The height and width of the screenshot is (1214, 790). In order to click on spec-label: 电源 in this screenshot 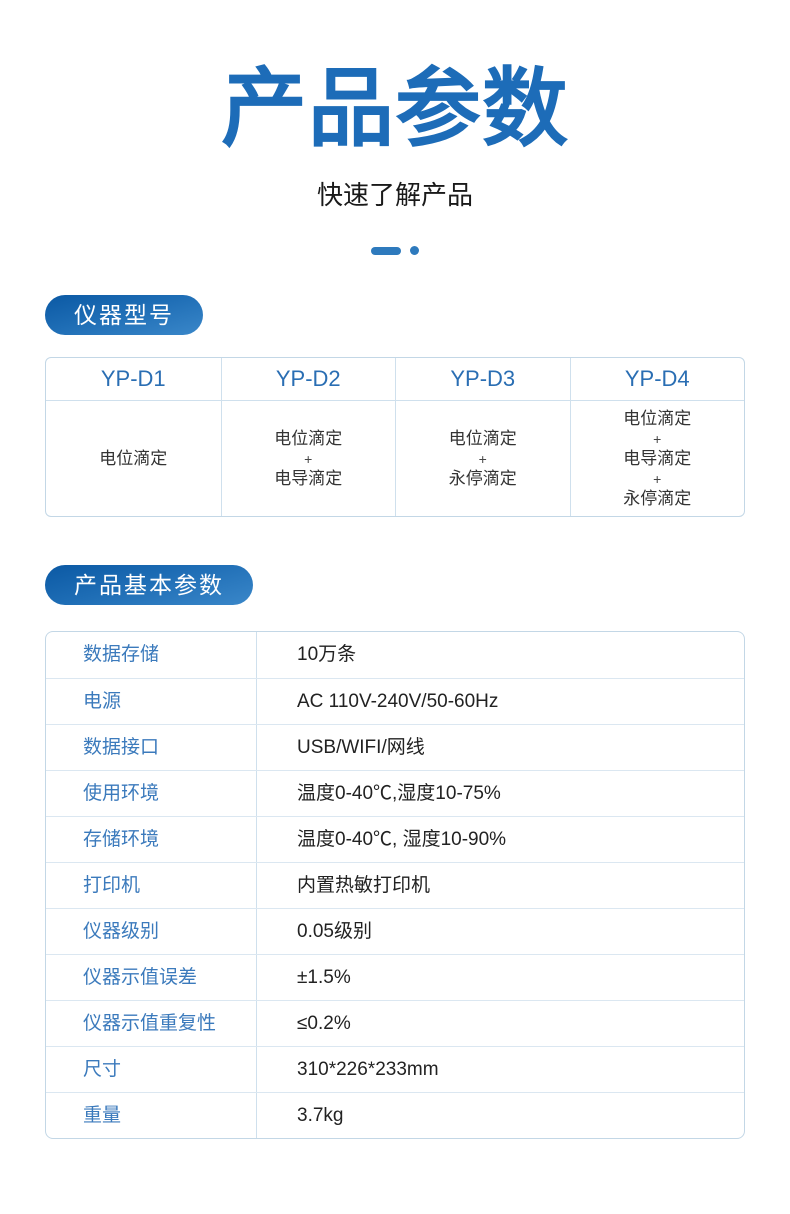, I will do `click(151, 702)`.